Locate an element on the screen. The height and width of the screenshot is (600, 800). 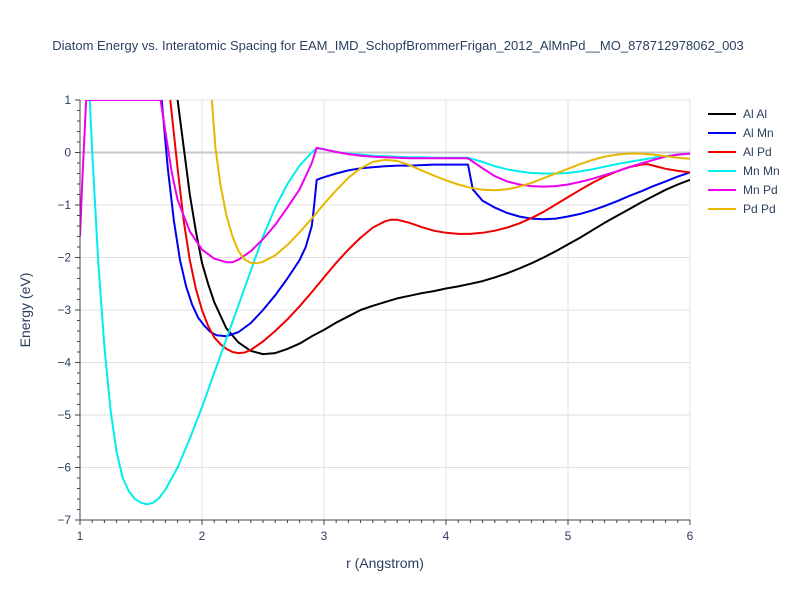
legend-label: Al Pd is located at coordinates (757, 152).